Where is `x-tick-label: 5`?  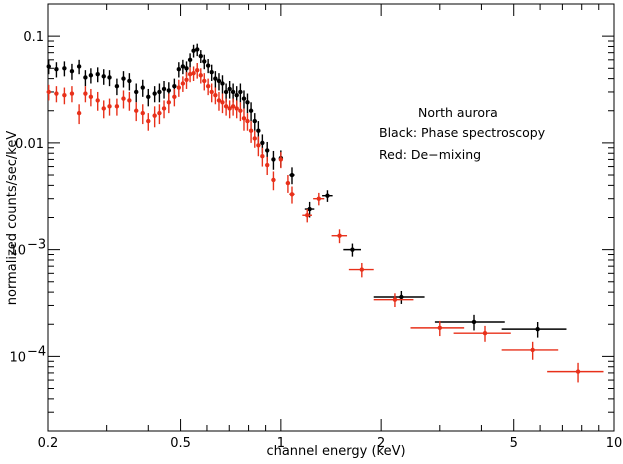
x-tick-label: 5 is located at coordinates (514, 443).